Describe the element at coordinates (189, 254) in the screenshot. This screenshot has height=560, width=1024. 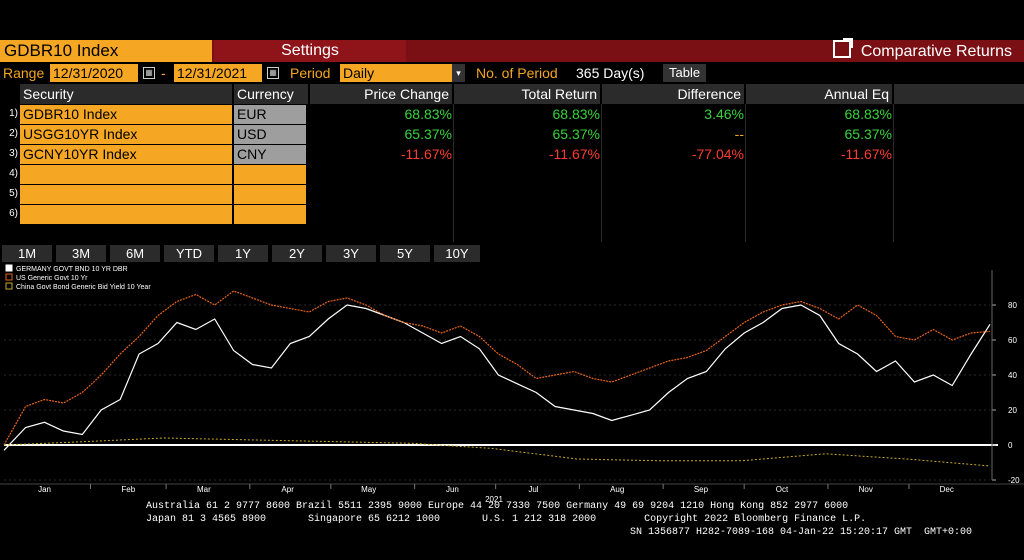
I see `tab-ytd: YTD` at that location.